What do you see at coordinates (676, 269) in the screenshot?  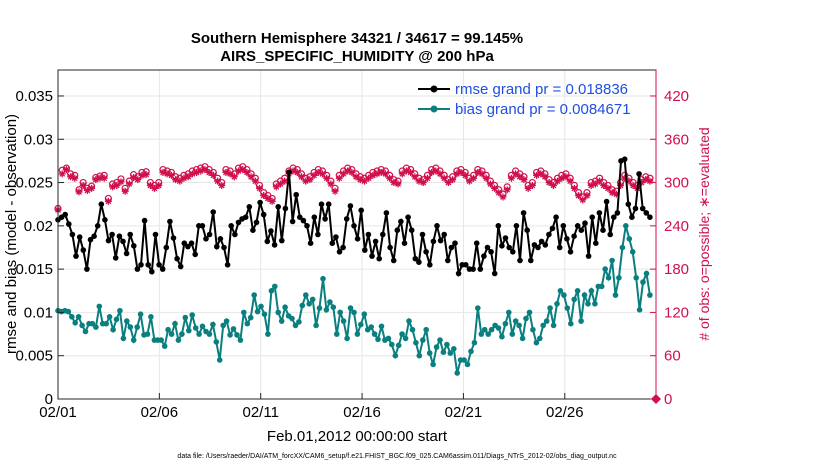 I see `y-right-tick-label: 180` at bounding box center [676, 269].